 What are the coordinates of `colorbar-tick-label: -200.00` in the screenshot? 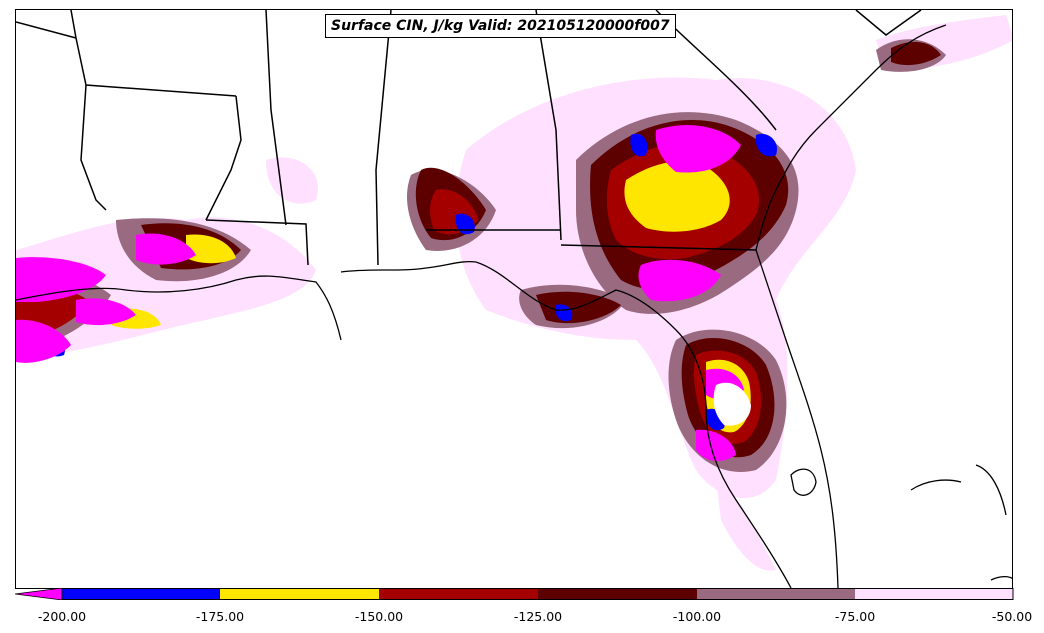 It's located at (62, 616).